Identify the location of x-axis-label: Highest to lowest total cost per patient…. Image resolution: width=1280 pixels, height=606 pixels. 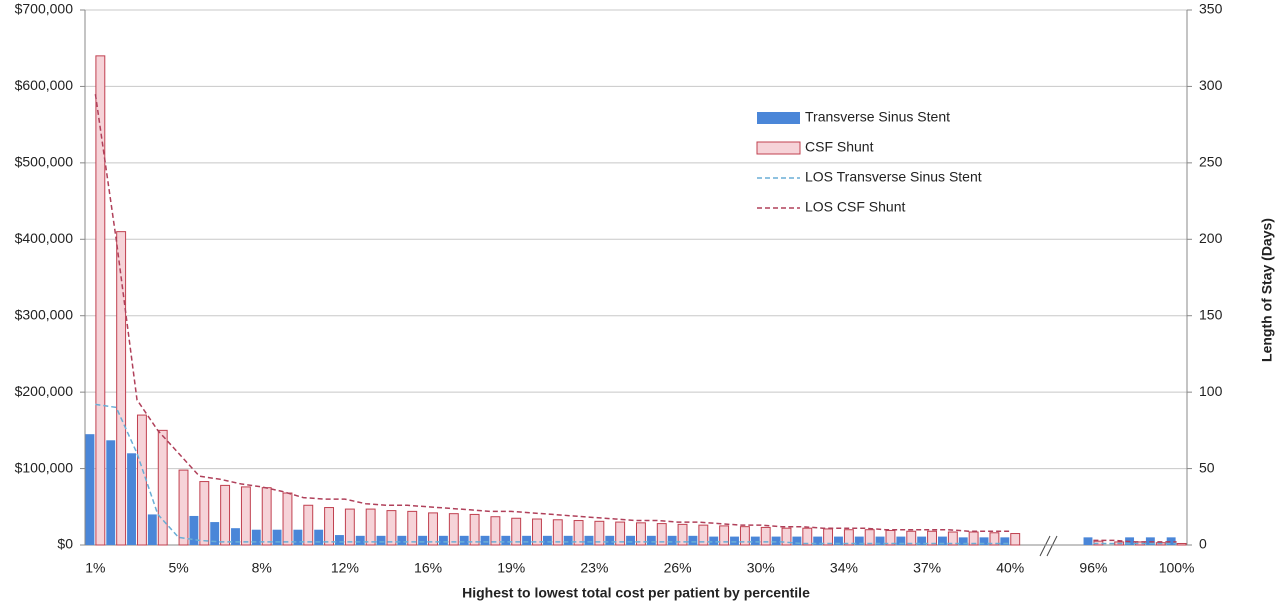
(636, 593).